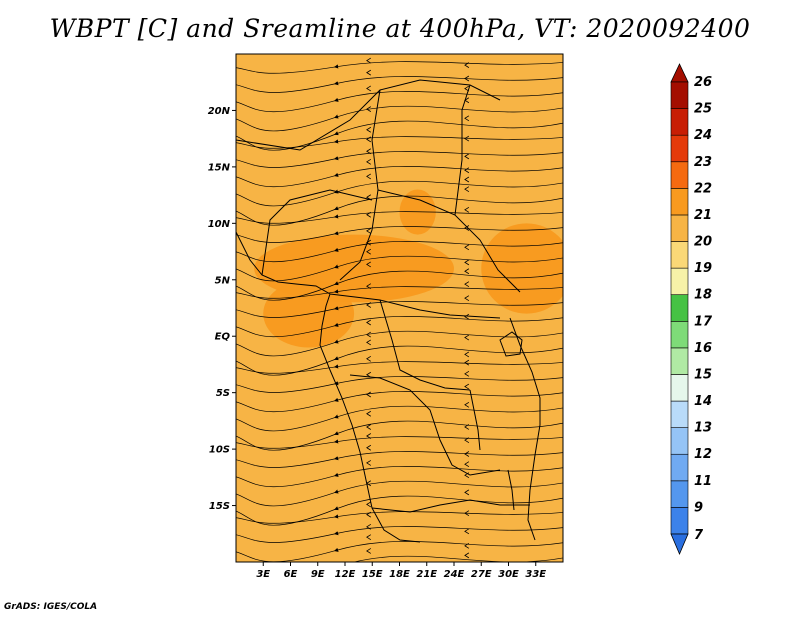 The image size is (800, 618). What do you see at coordinates (703, 454) in the screenshot?
I see `colorbar-label: 12` at bounding box center [703, 454].